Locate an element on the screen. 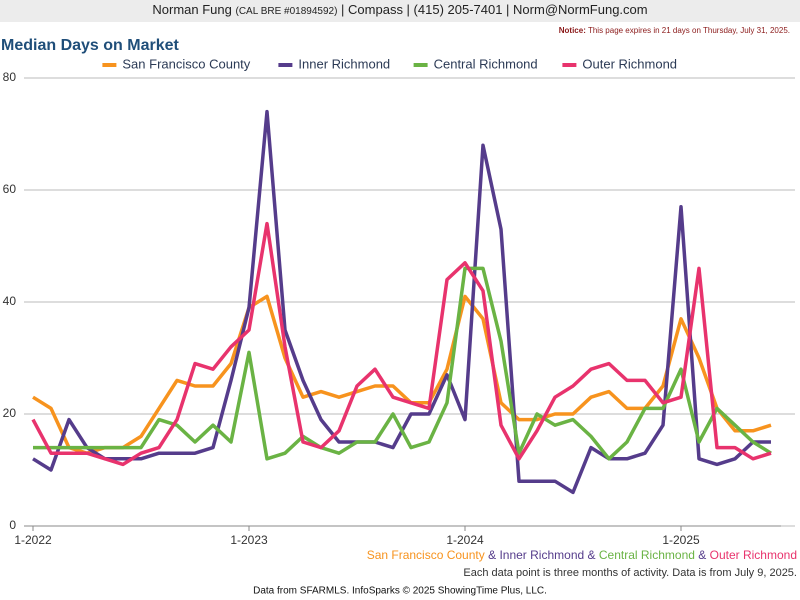  x-tick-label: 1-2024 is located at coordinates (465, 540).